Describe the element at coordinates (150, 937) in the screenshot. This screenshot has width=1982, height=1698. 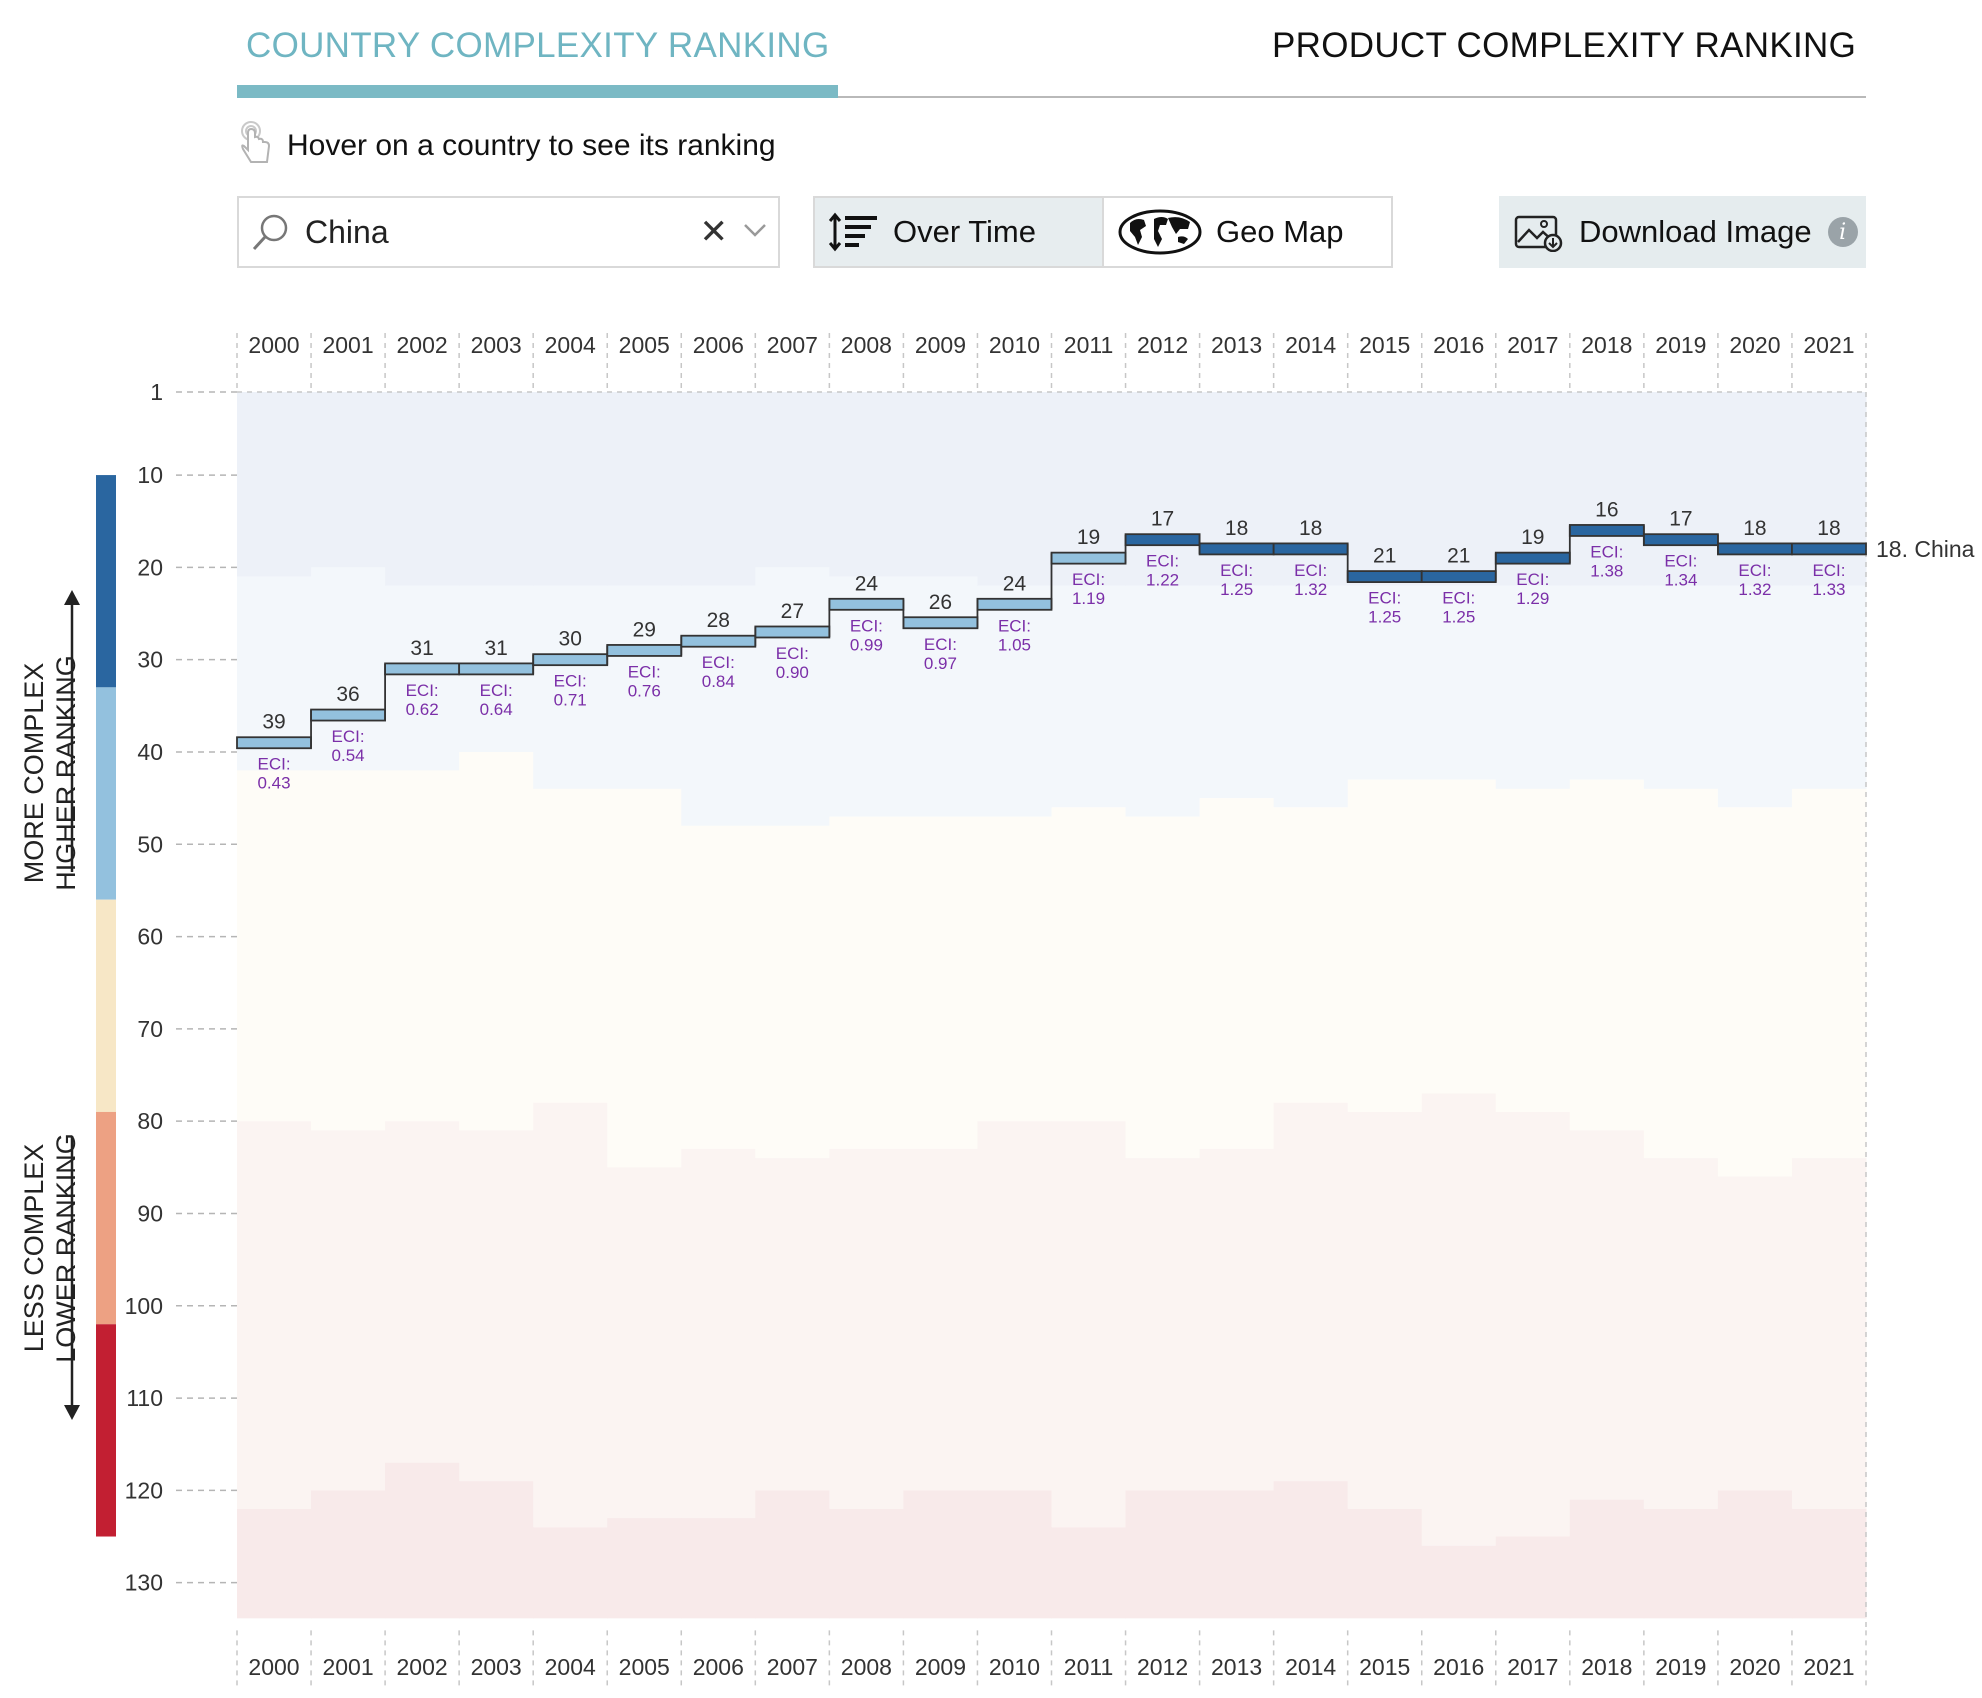
I see `y-tick-label: 60` at that location.